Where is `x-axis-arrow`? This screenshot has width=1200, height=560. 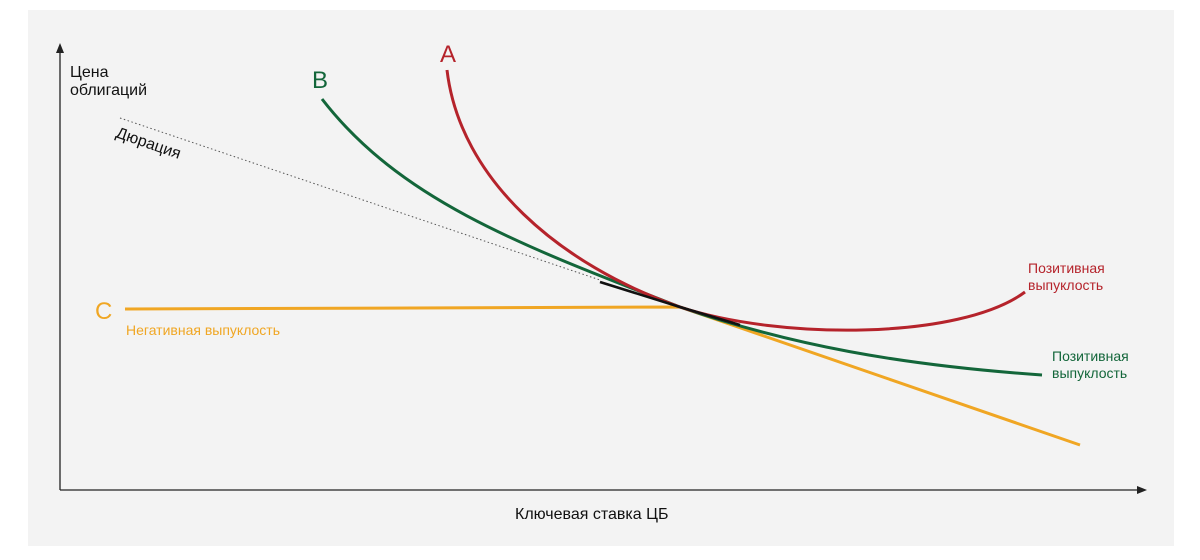 x-axis-arrow is located at coordinates (1142, 490).